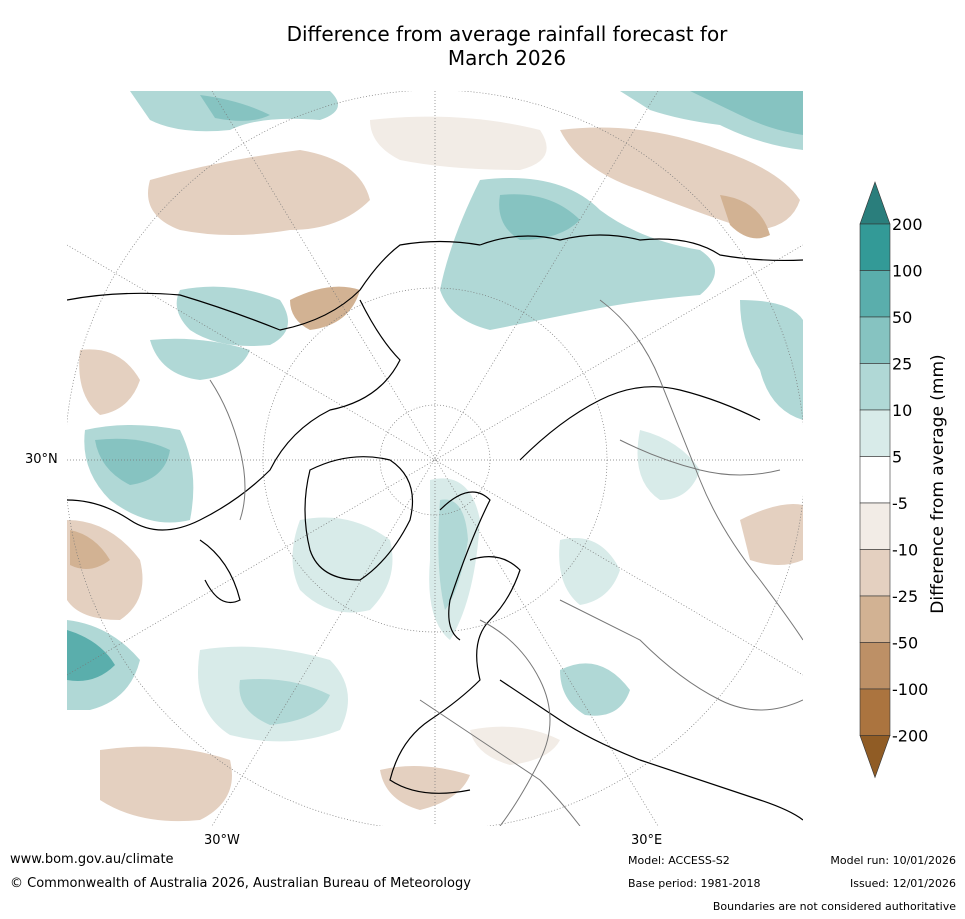 This screenshot has height=919, width=965. I want to click on colorbar-tick-label: -50, so click(905, 643).